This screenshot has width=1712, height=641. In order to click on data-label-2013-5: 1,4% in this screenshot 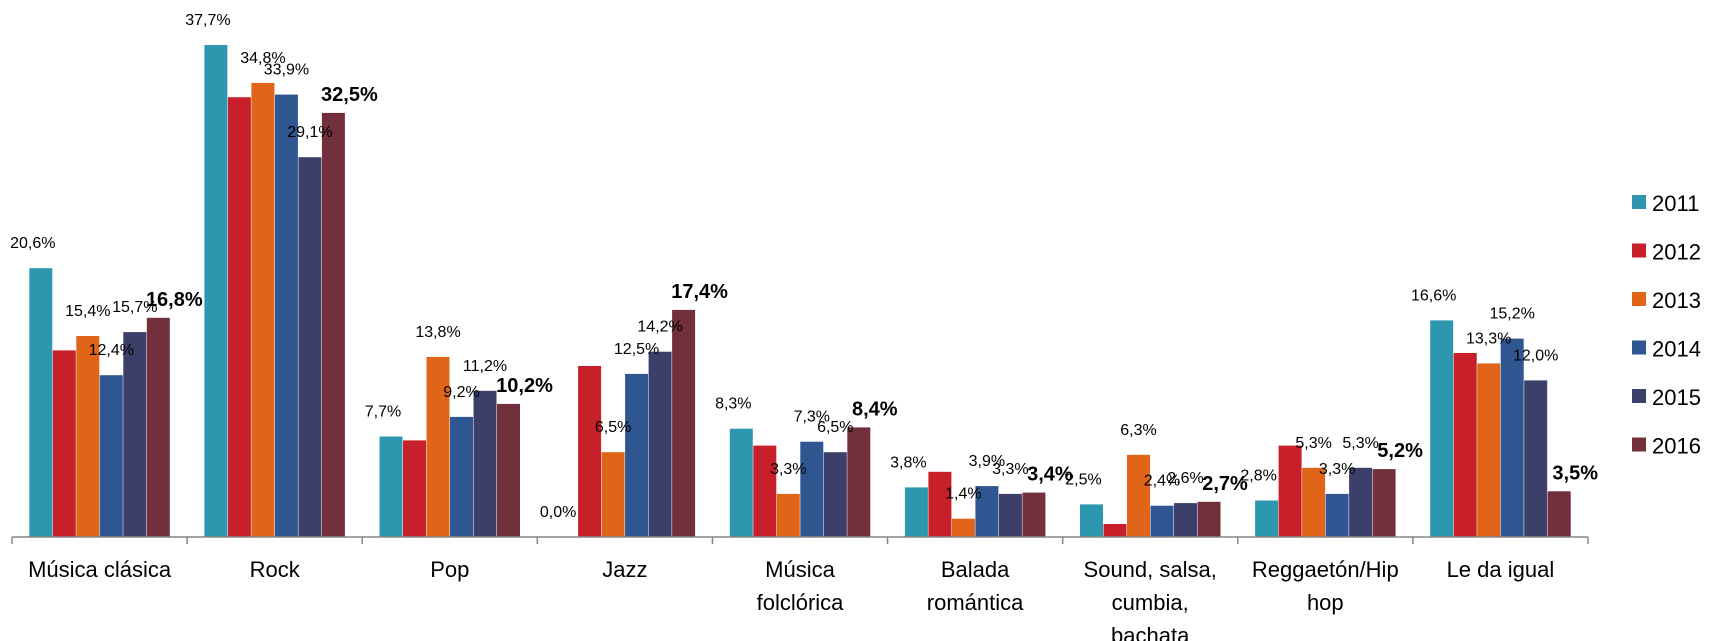, I will do `click(963, 494)`.